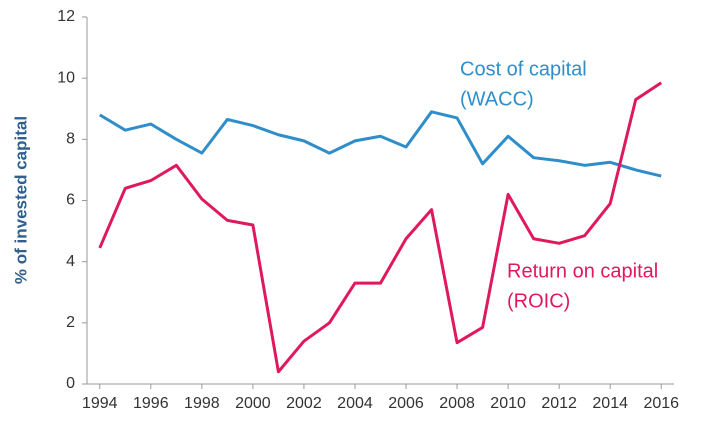  Describe the element at coordinates (151, 403) in the screenshot. I see `x-tick-label: 1996` at that location.